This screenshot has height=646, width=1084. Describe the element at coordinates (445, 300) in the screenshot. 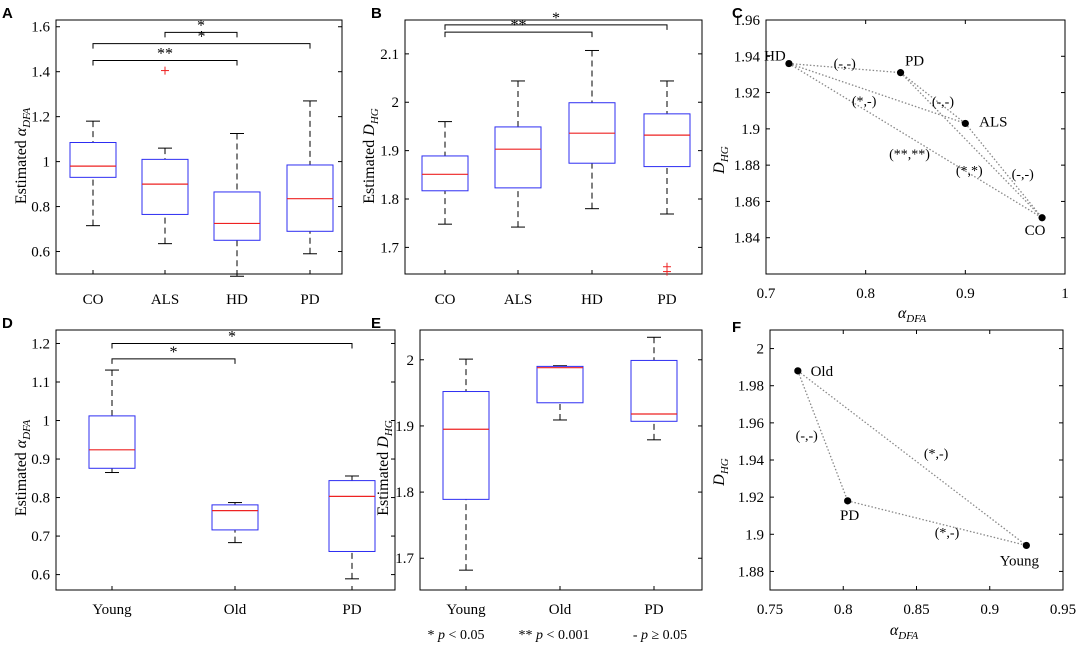

I see `panel-b-category-label: CO` at that location.